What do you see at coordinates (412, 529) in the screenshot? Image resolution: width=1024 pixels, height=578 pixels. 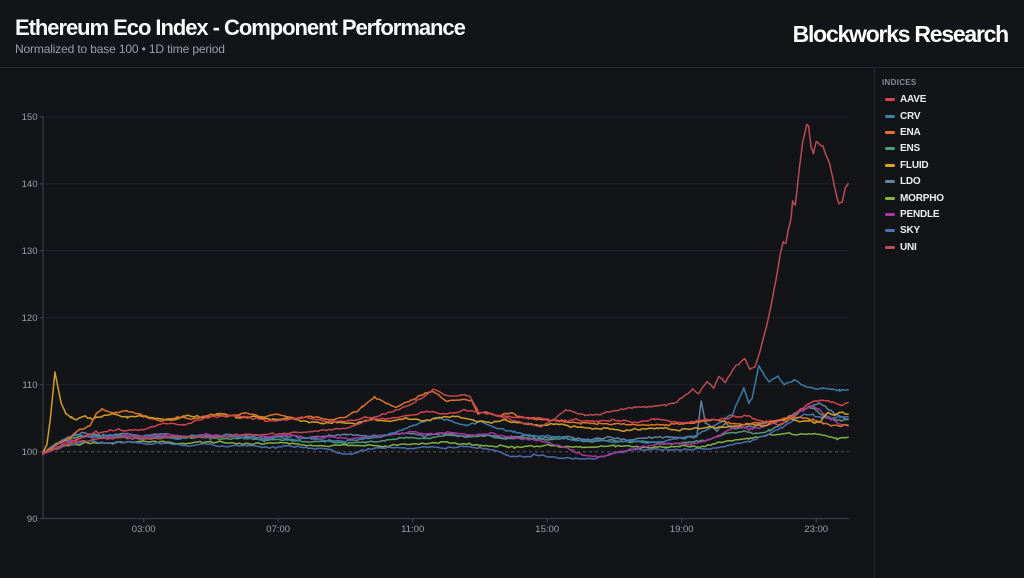 I see `svg-text: 11:00` at bounding box center [412, 529].